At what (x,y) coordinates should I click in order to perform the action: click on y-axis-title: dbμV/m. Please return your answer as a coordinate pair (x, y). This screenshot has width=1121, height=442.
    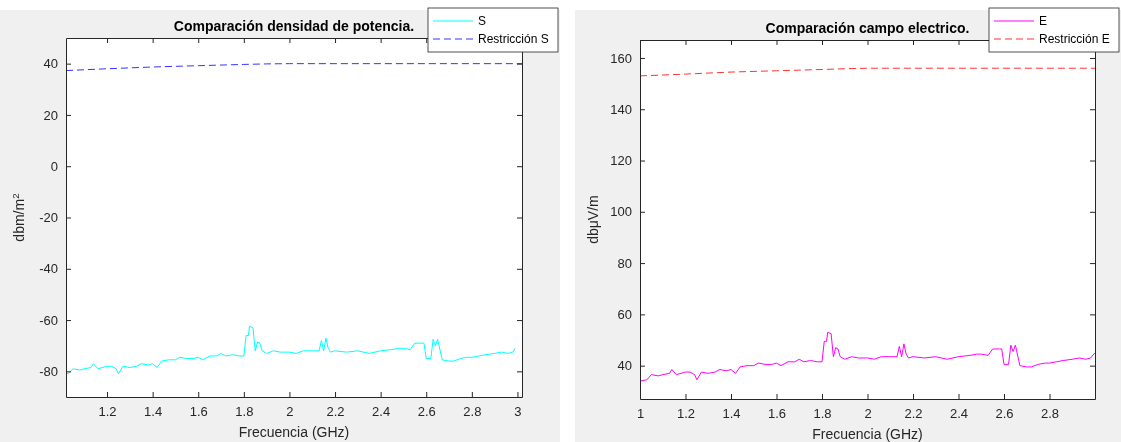
    Looking at the image, I should click on (593, 219).